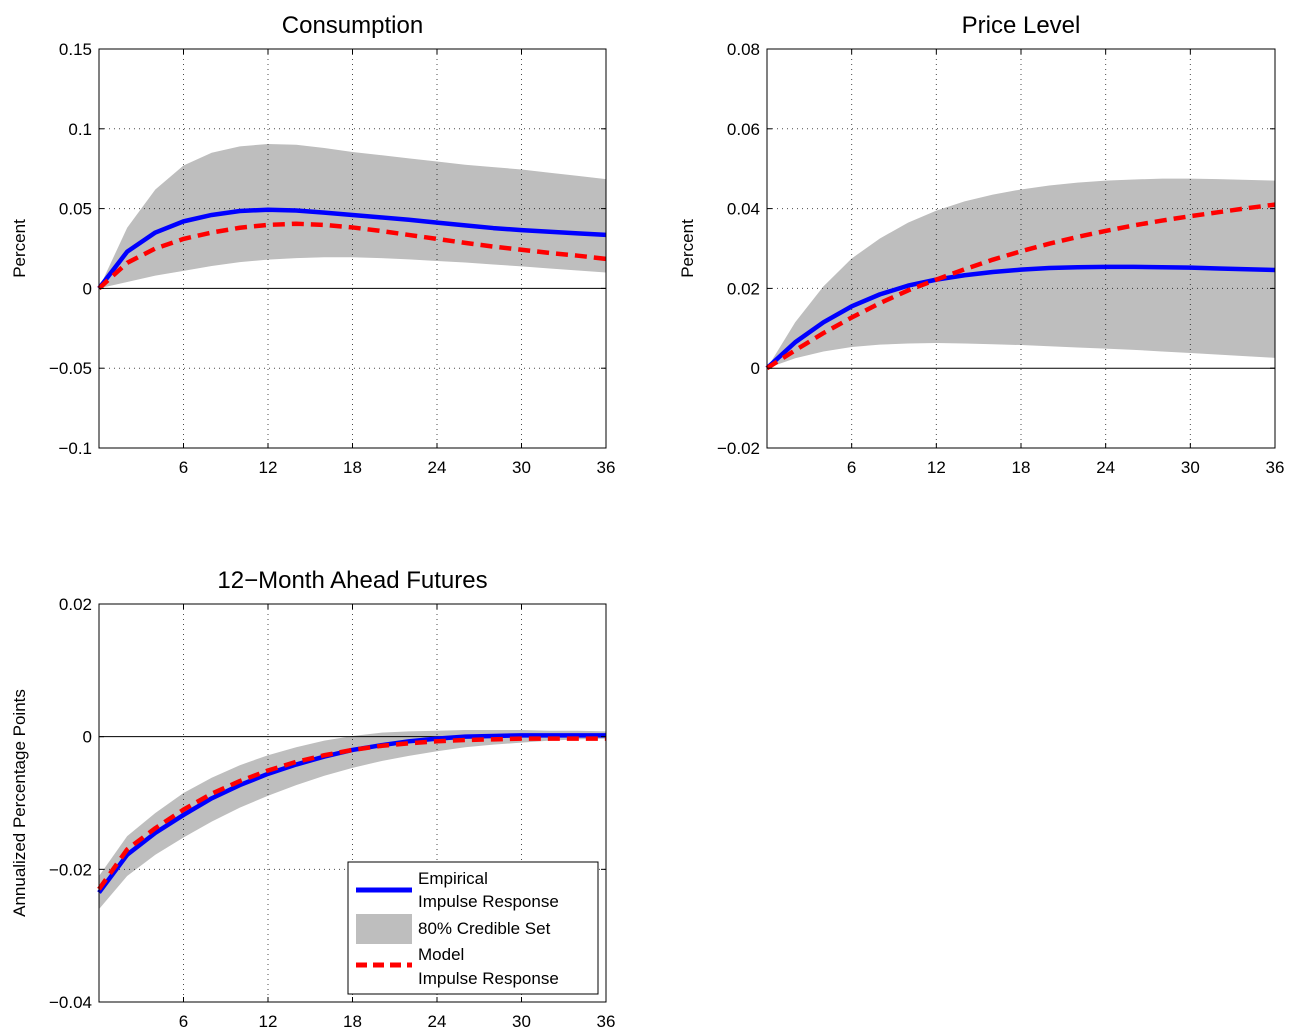 This screenshot has height=1034, width=1302. What do you see at coordinates (70, 1002) in the screenshot?
I see `y-tick-label: −0.04` at bounding box center [70, 1002].